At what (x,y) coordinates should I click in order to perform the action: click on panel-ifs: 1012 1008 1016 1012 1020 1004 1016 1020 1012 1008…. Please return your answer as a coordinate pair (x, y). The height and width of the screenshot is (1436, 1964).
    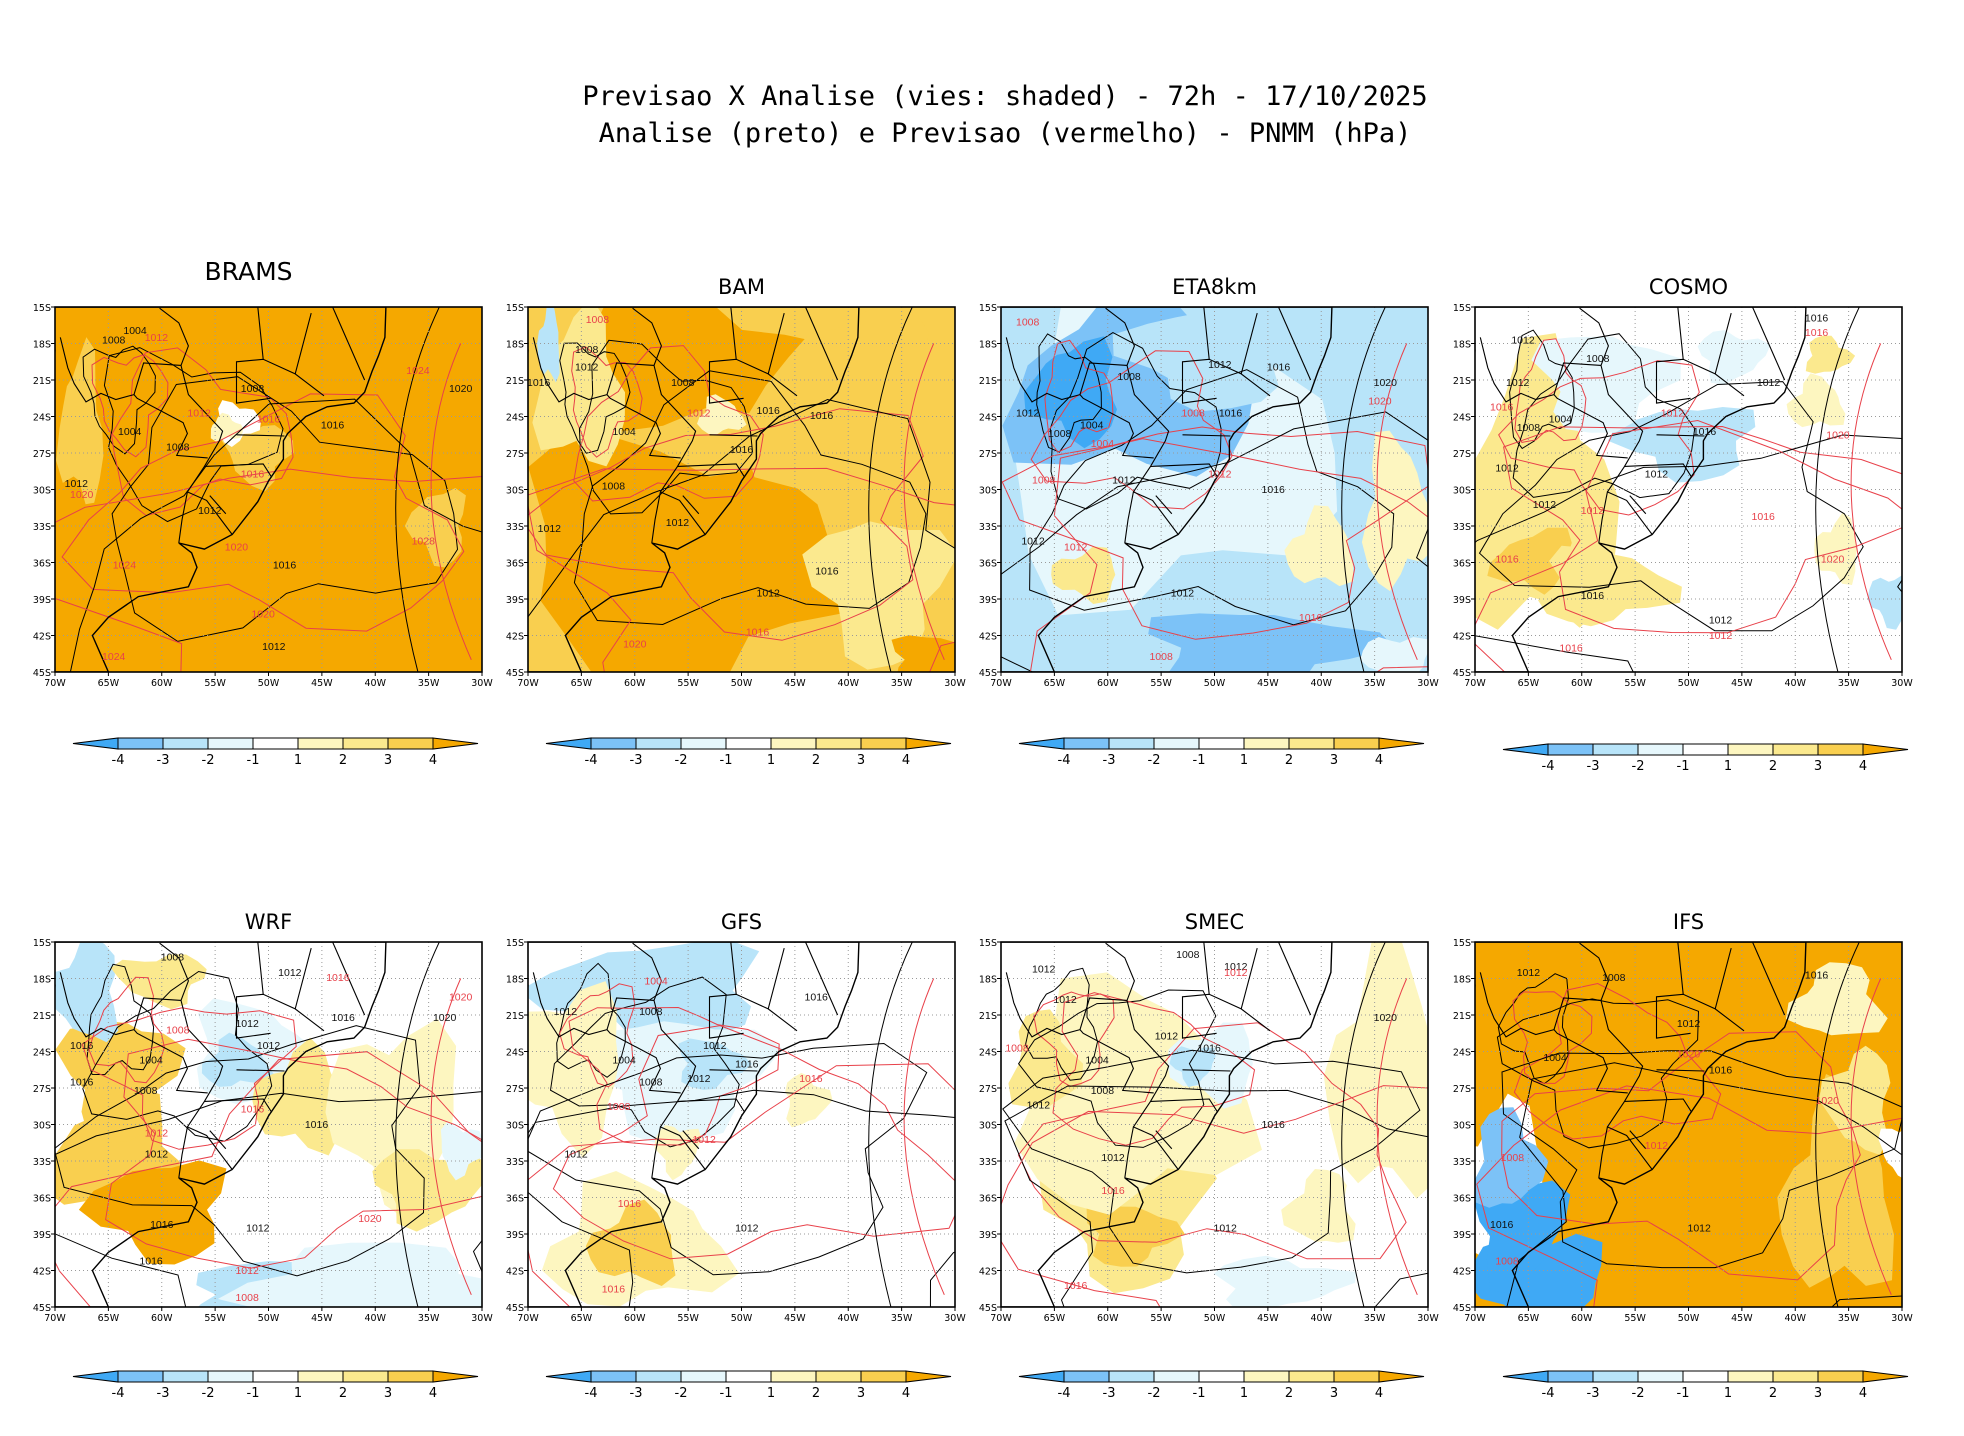
    Looking at the image, I should click on (1683, 1155).